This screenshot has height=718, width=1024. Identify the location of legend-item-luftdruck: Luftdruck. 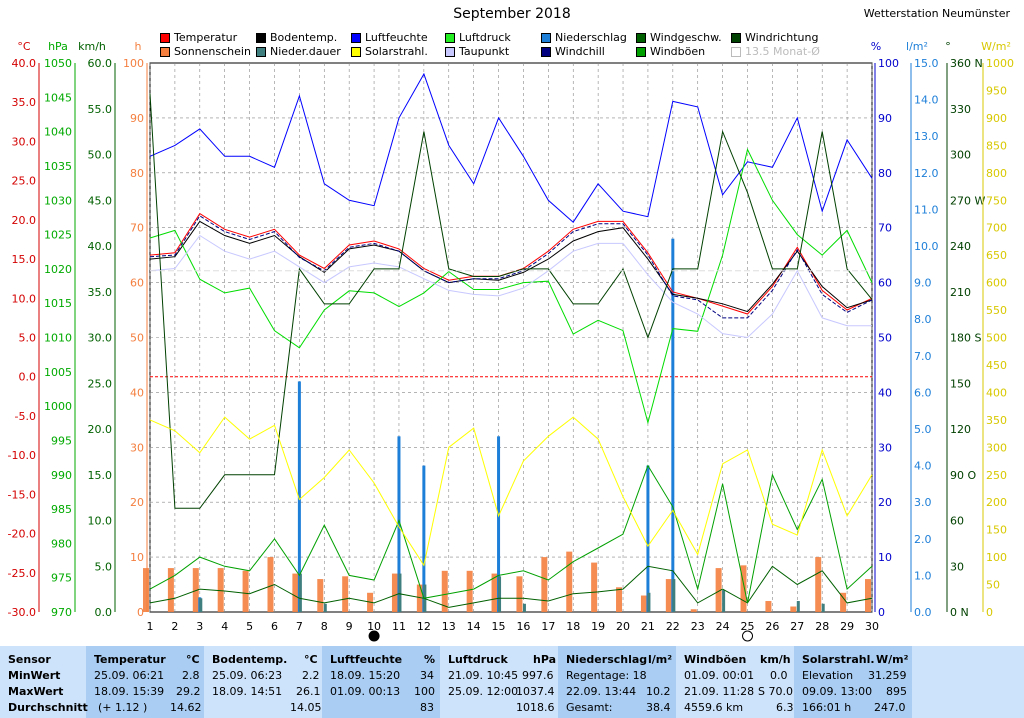
(478, 37).